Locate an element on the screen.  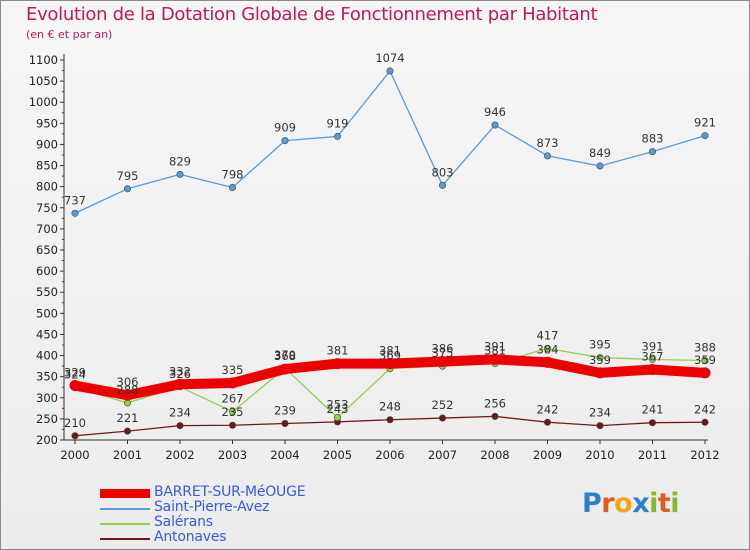
data-label: 803 is located at coordinates (443, 172).